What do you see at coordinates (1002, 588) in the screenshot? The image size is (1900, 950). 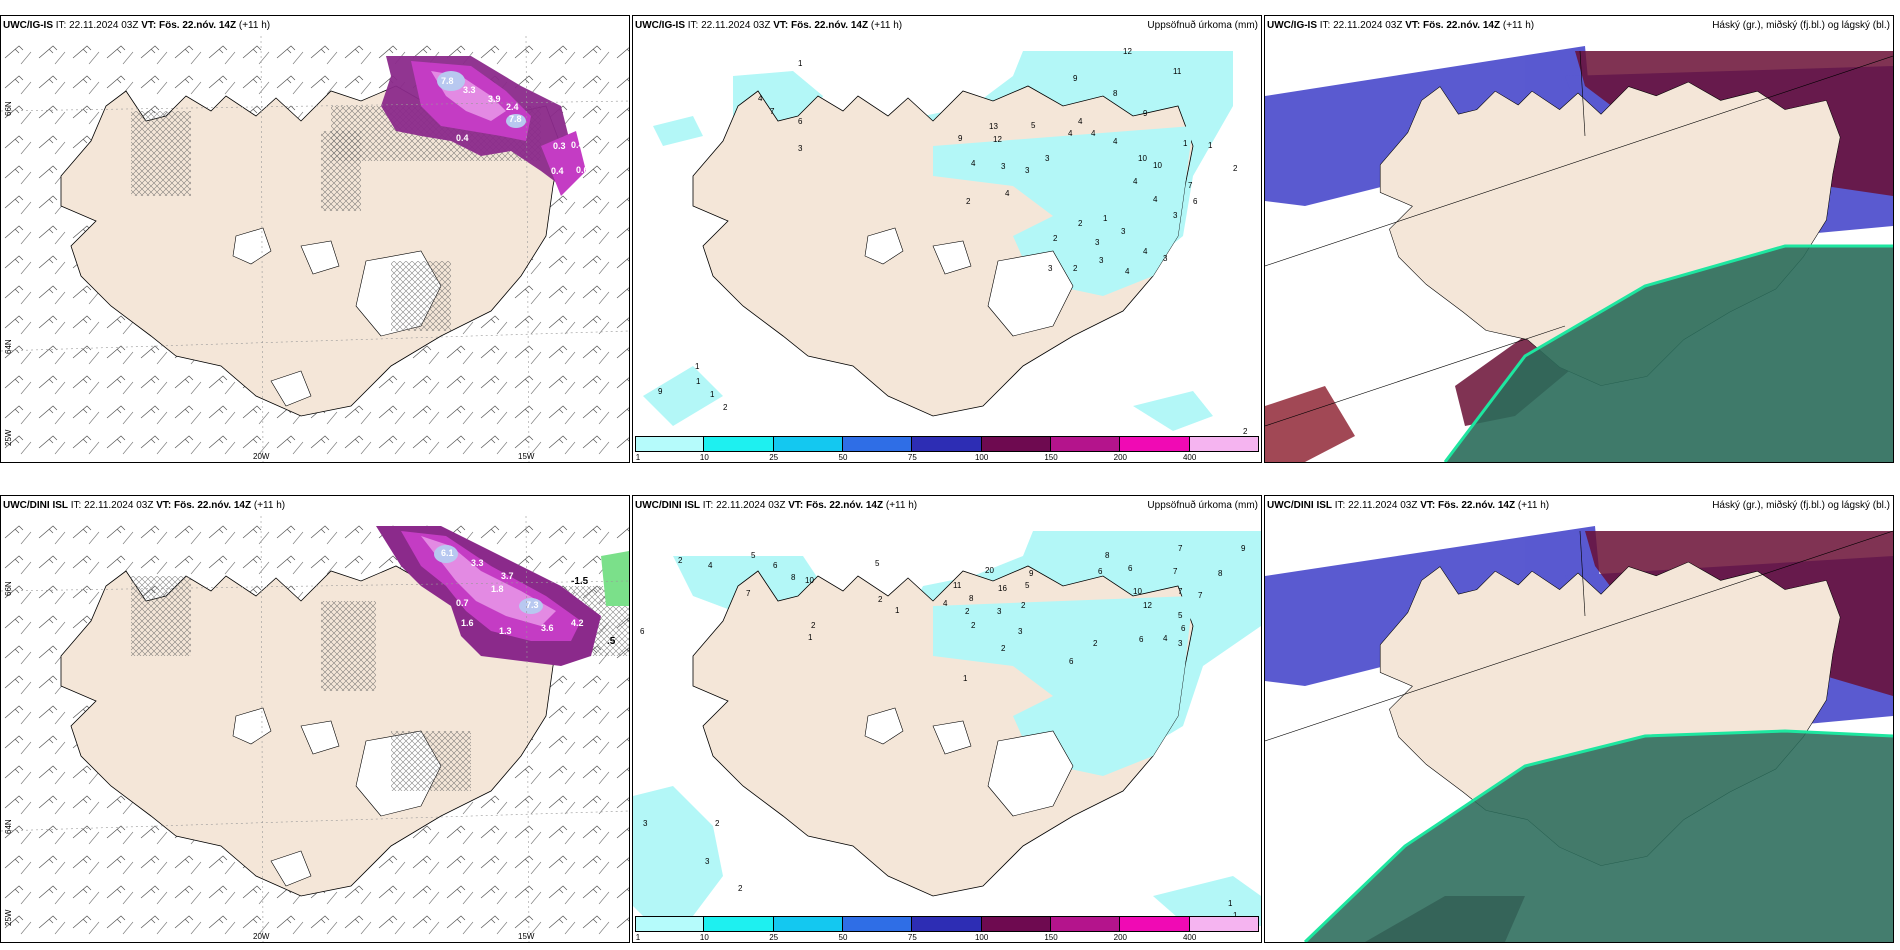 I see `svg-text: 16` at bounding box center [1002, 588].